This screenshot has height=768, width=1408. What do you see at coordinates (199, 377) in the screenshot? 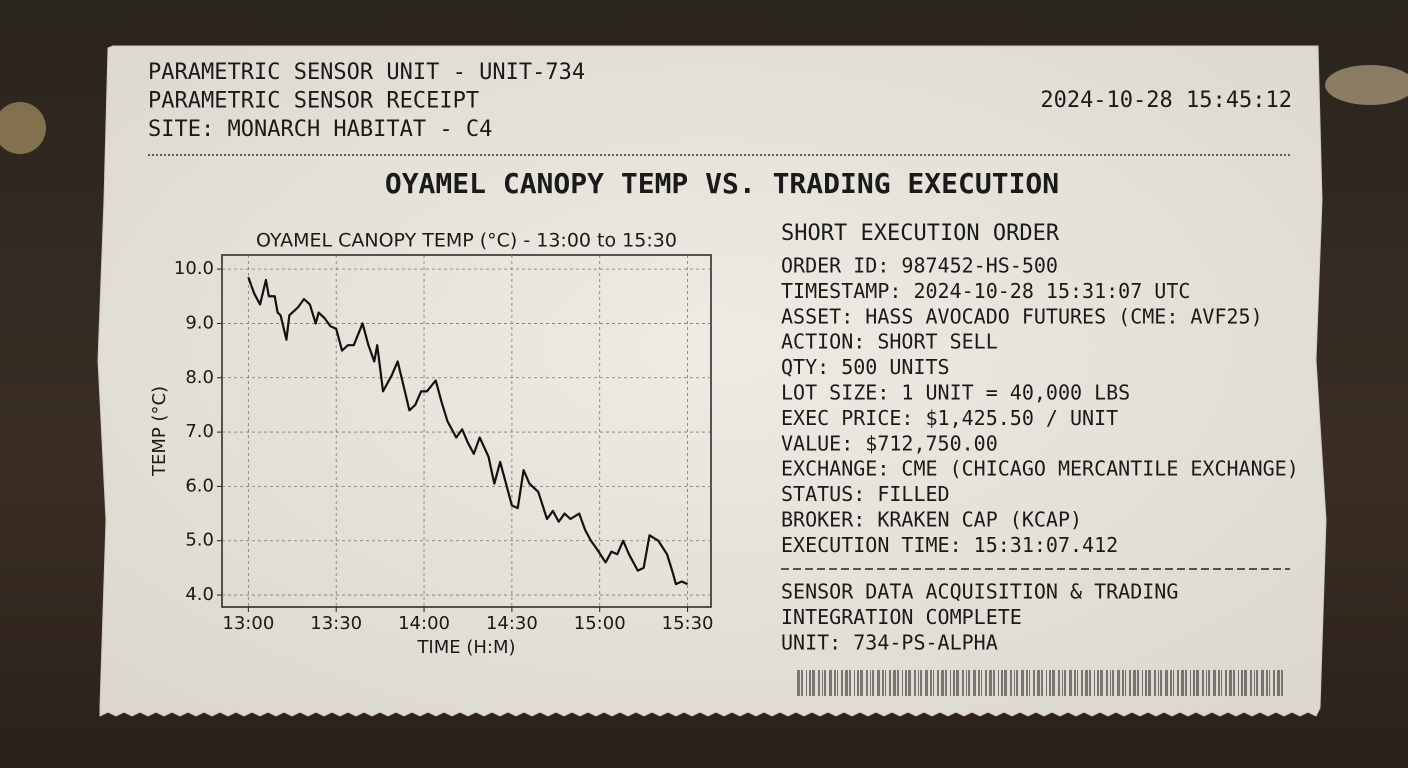
I see `y-tick-label: 8.0` at bounding box center [199, 377].